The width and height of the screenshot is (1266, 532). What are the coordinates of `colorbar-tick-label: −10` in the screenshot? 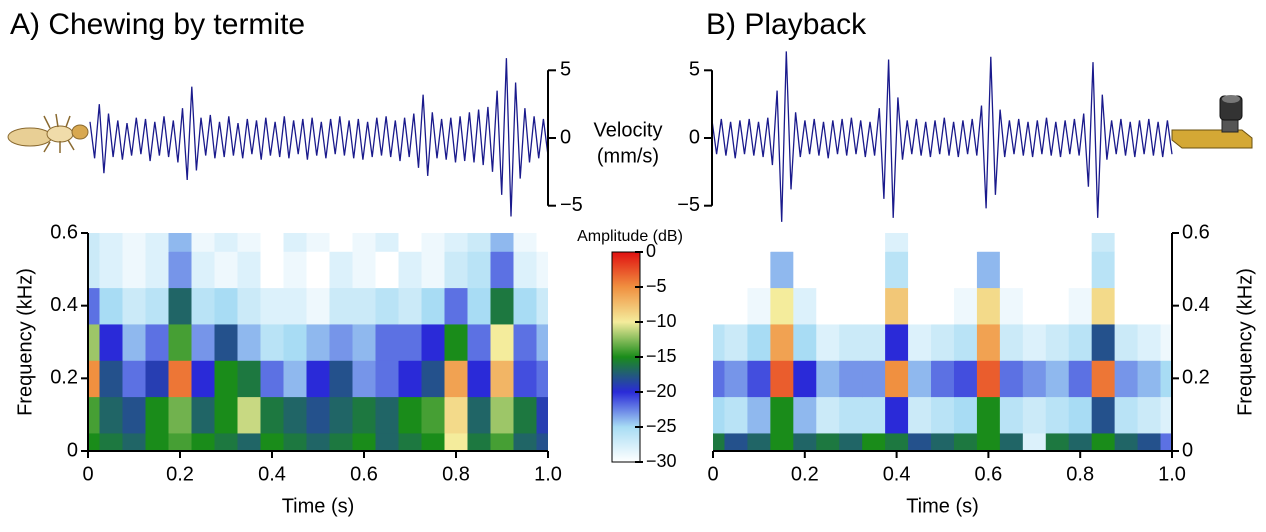 It's located at (661, 321).